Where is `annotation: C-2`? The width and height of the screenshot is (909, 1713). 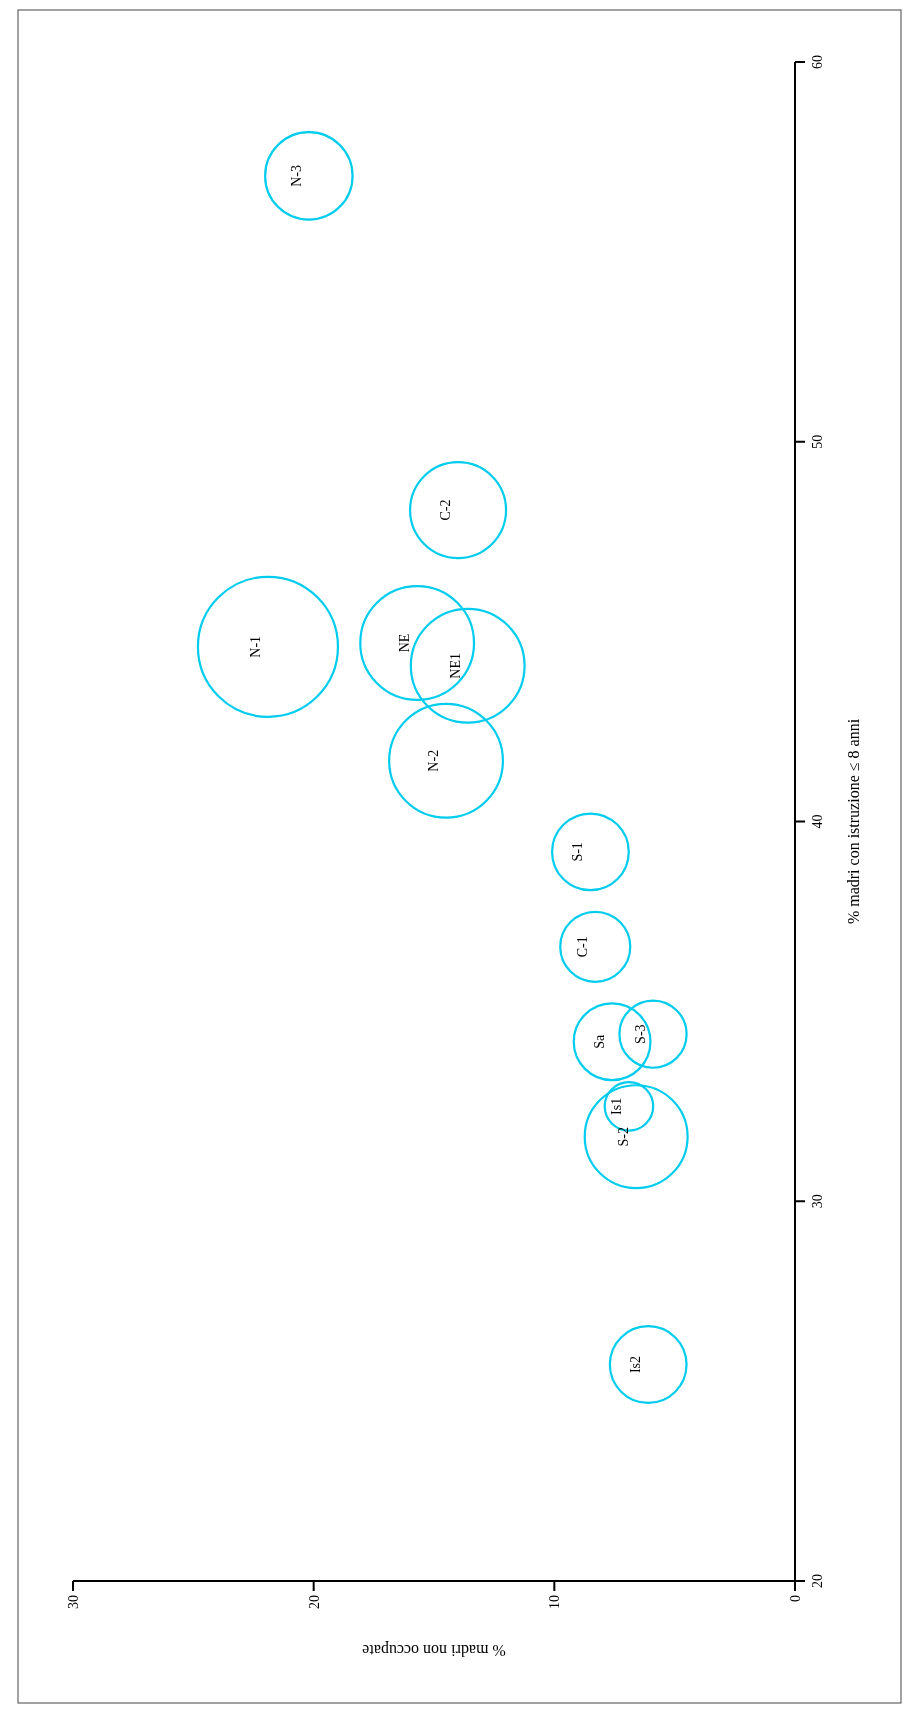
annotation: C-2 is located at coordinates (445, 510).